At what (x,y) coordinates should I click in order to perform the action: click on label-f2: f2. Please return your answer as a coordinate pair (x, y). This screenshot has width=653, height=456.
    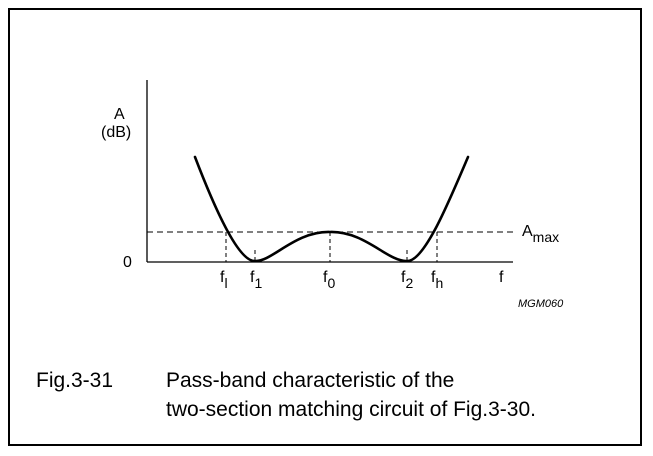
    Looking at the image, I should click on (407, 280).